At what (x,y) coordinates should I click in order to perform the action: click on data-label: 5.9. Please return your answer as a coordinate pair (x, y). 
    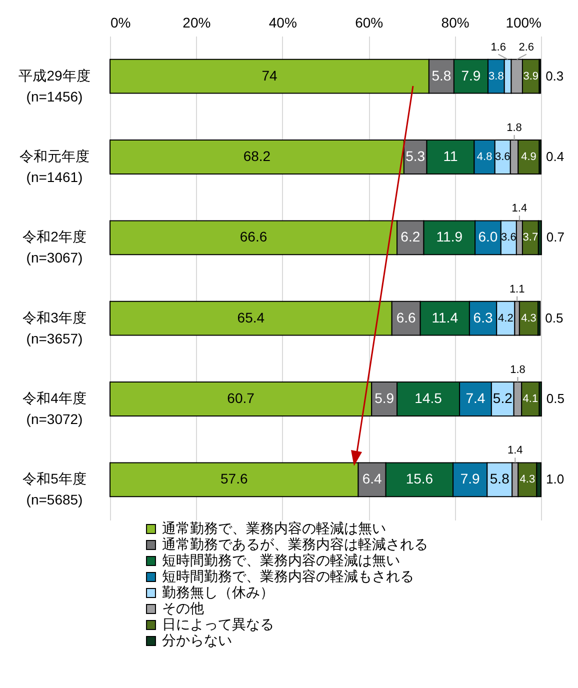
    Looking at the image, I should click on (384, 398).